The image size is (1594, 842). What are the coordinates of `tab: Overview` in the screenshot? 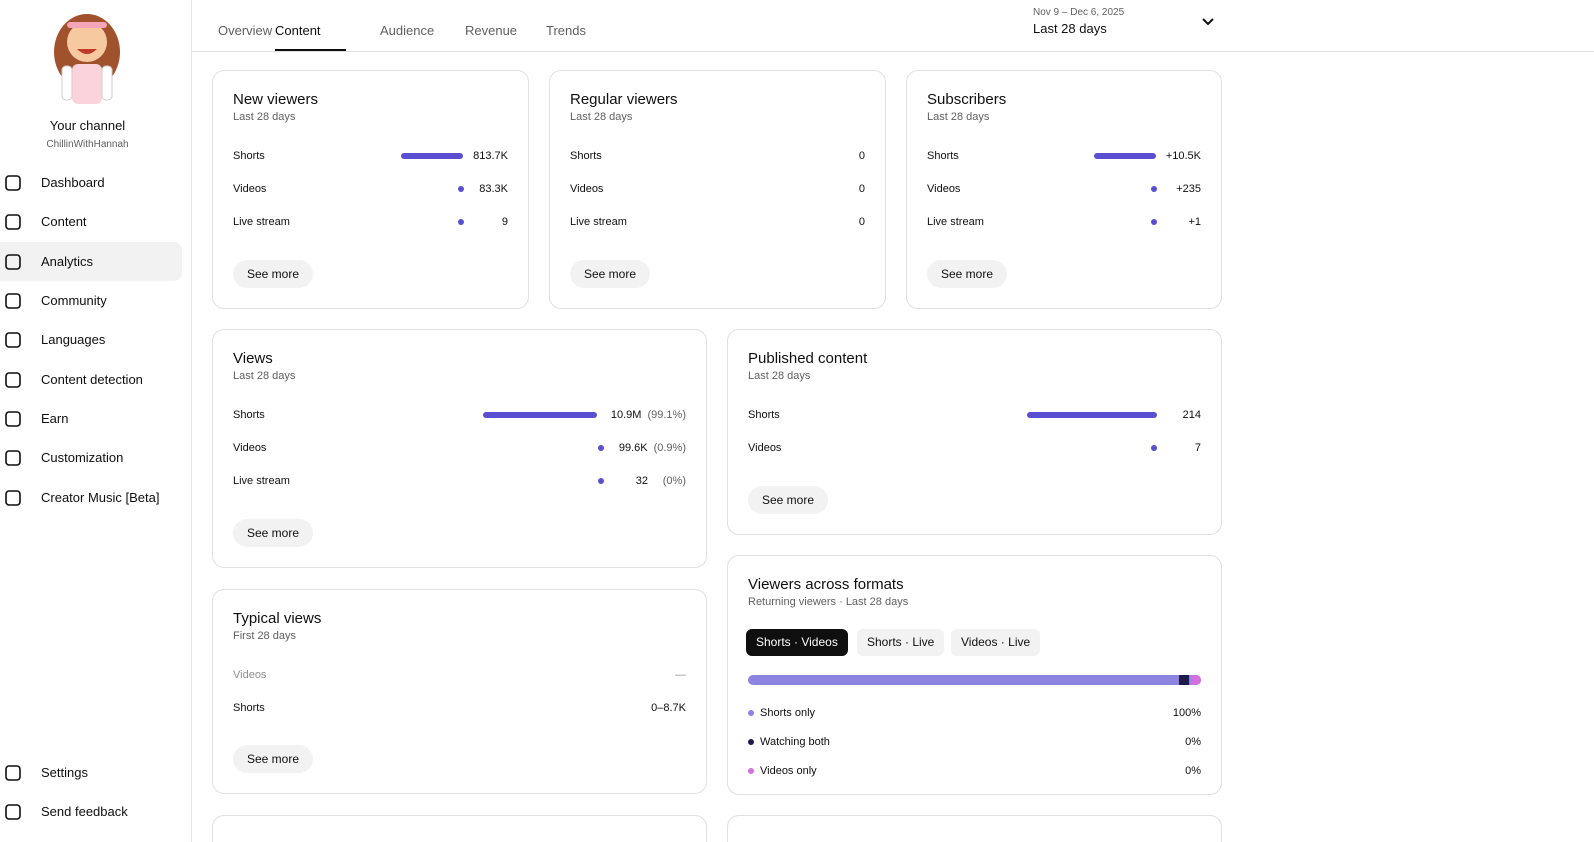 It's located at (245, 30).